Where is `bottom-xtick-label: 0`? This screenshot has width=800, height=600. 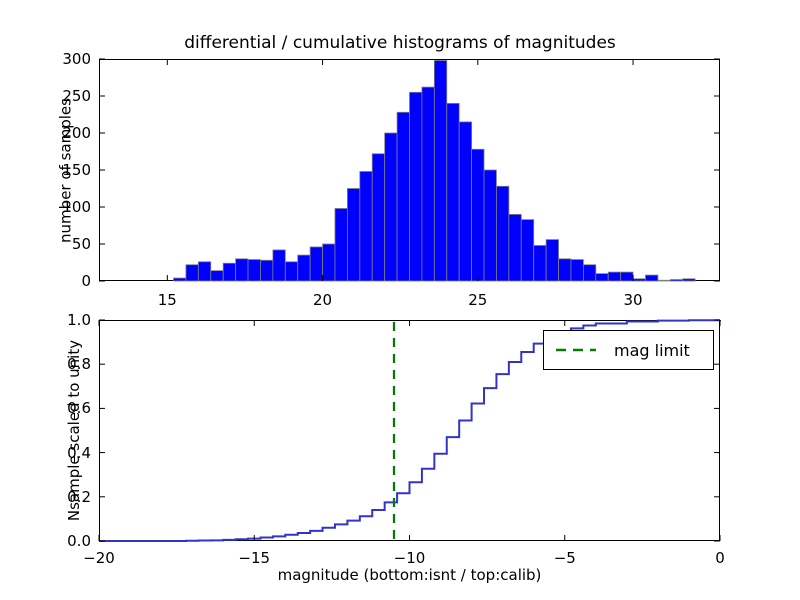
bottom-xtick-label: 0 is located at coordinates (720, 558).